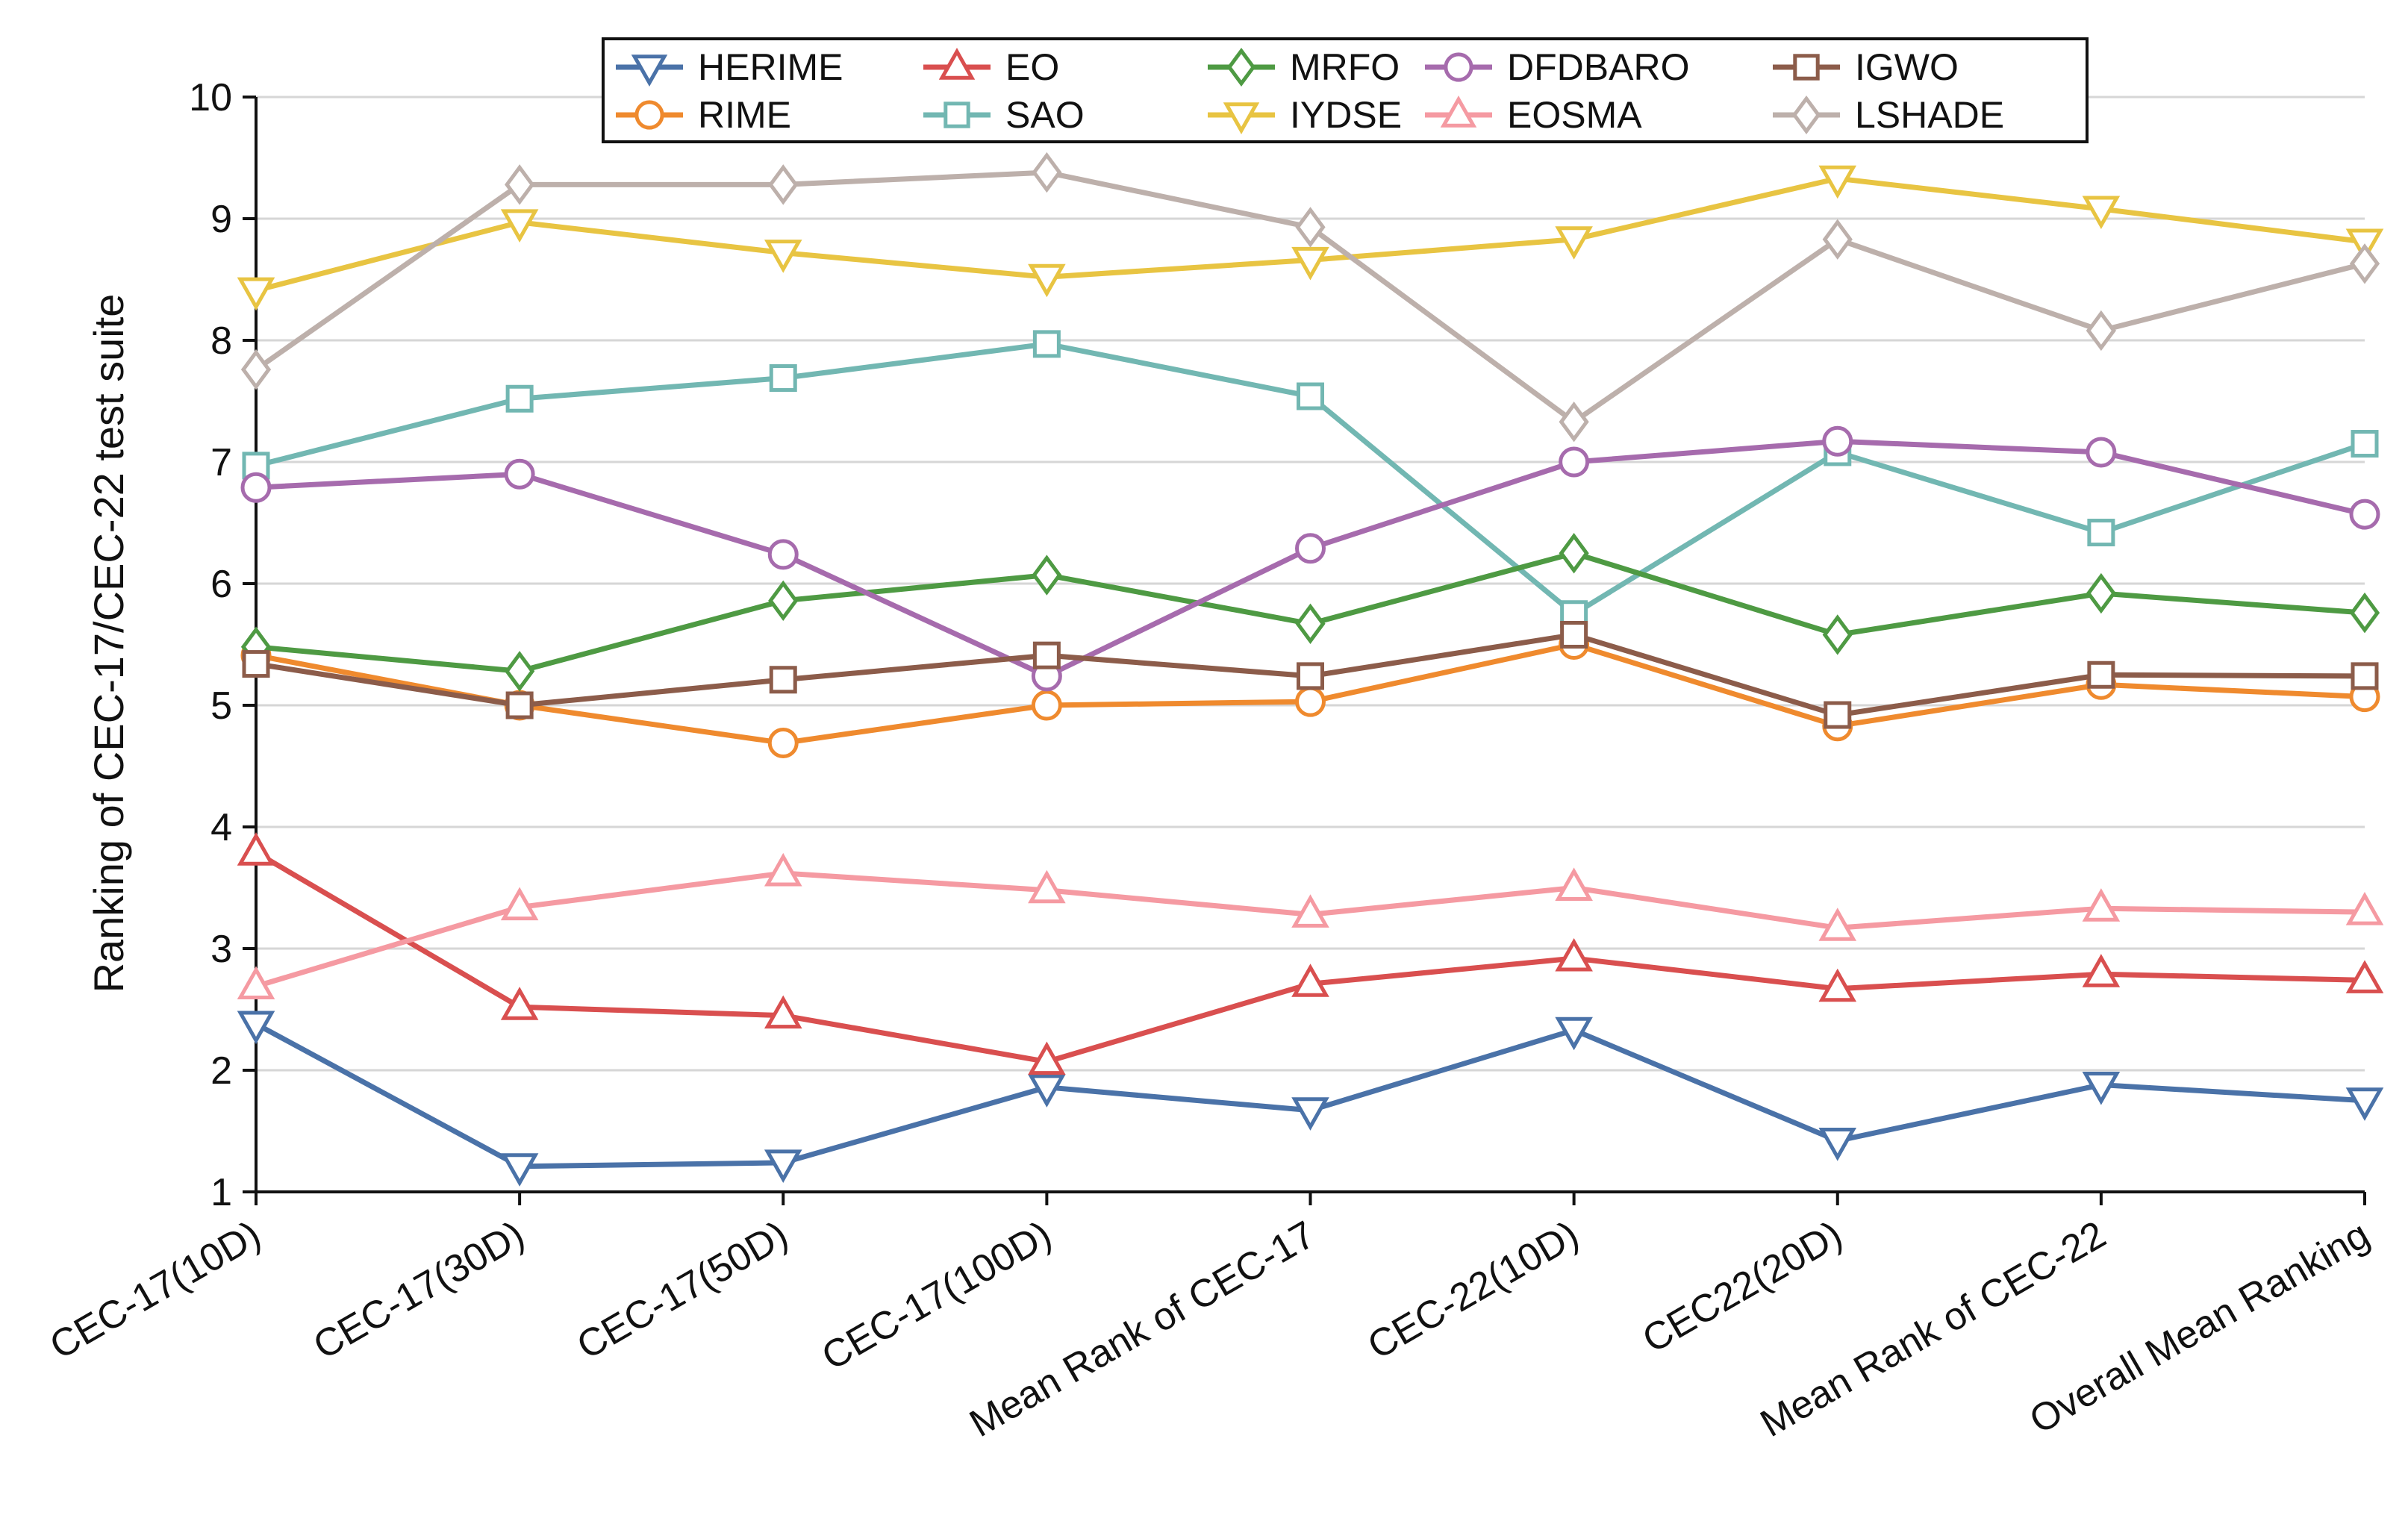  What do you see at coordinates (1310, 1099) in the screenshot?
I see `series-herime` at bounding box center [1310, 1099].